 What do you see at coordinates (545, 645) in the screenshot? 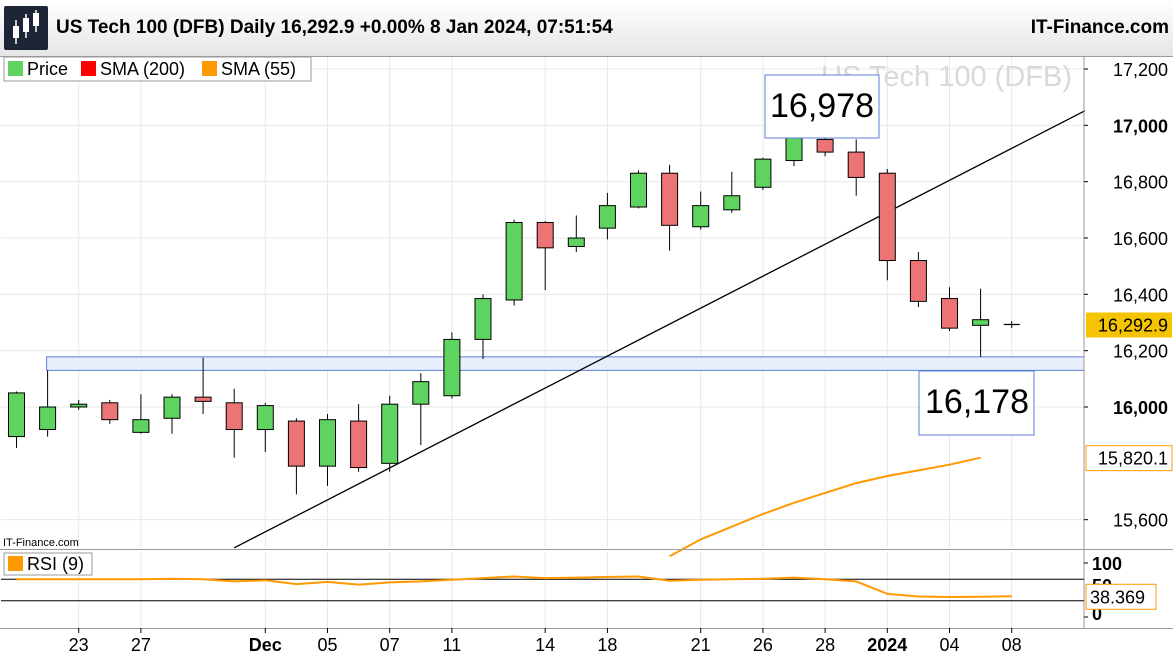
I see `x-tick-label: 14` at bounding box center [545, 645].